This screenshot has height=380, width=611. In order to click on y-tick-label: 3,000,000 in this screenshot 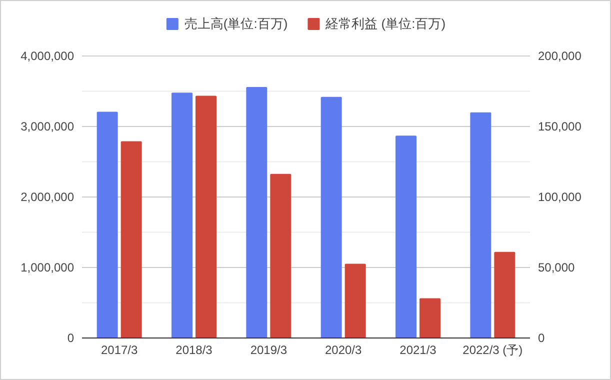, I will do `click(47, 127)`.